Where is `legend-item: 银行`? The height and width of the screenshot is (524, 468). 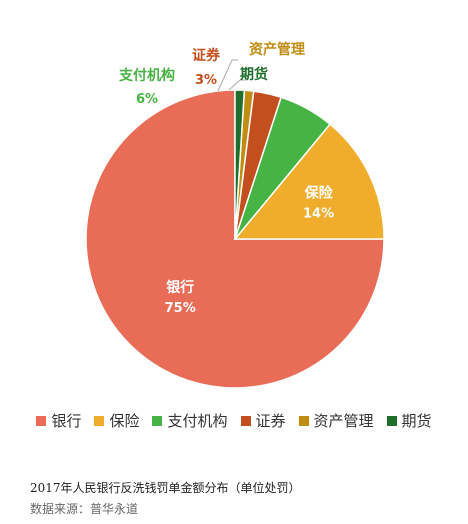 legend-item: 银行 is located at coordinates (58, 420).